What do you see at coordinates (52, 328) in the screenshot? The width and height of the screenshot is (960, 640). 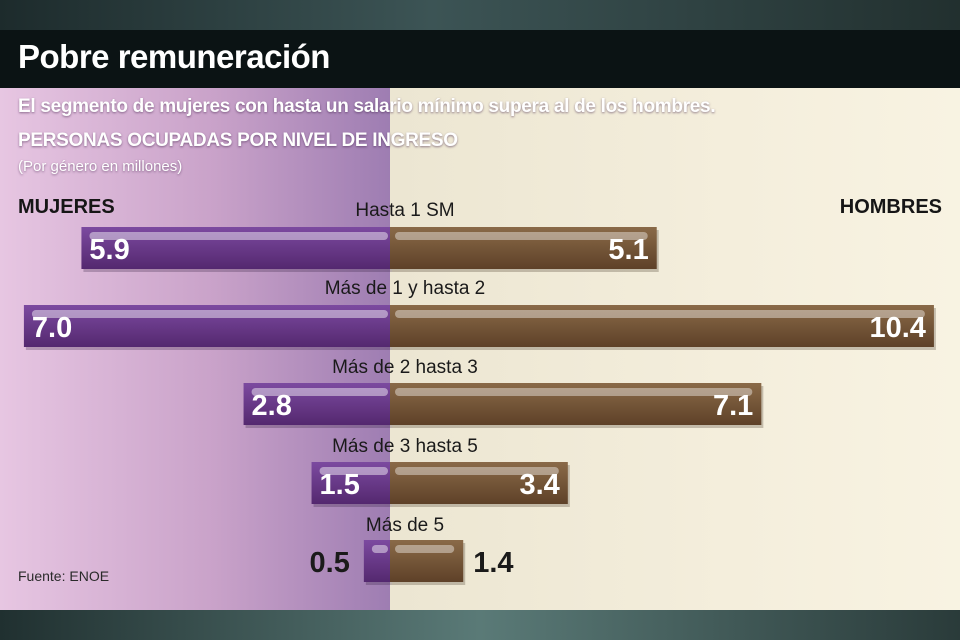 I see `mujeres-value-label: 7.0` at bounding box center [52, 328].